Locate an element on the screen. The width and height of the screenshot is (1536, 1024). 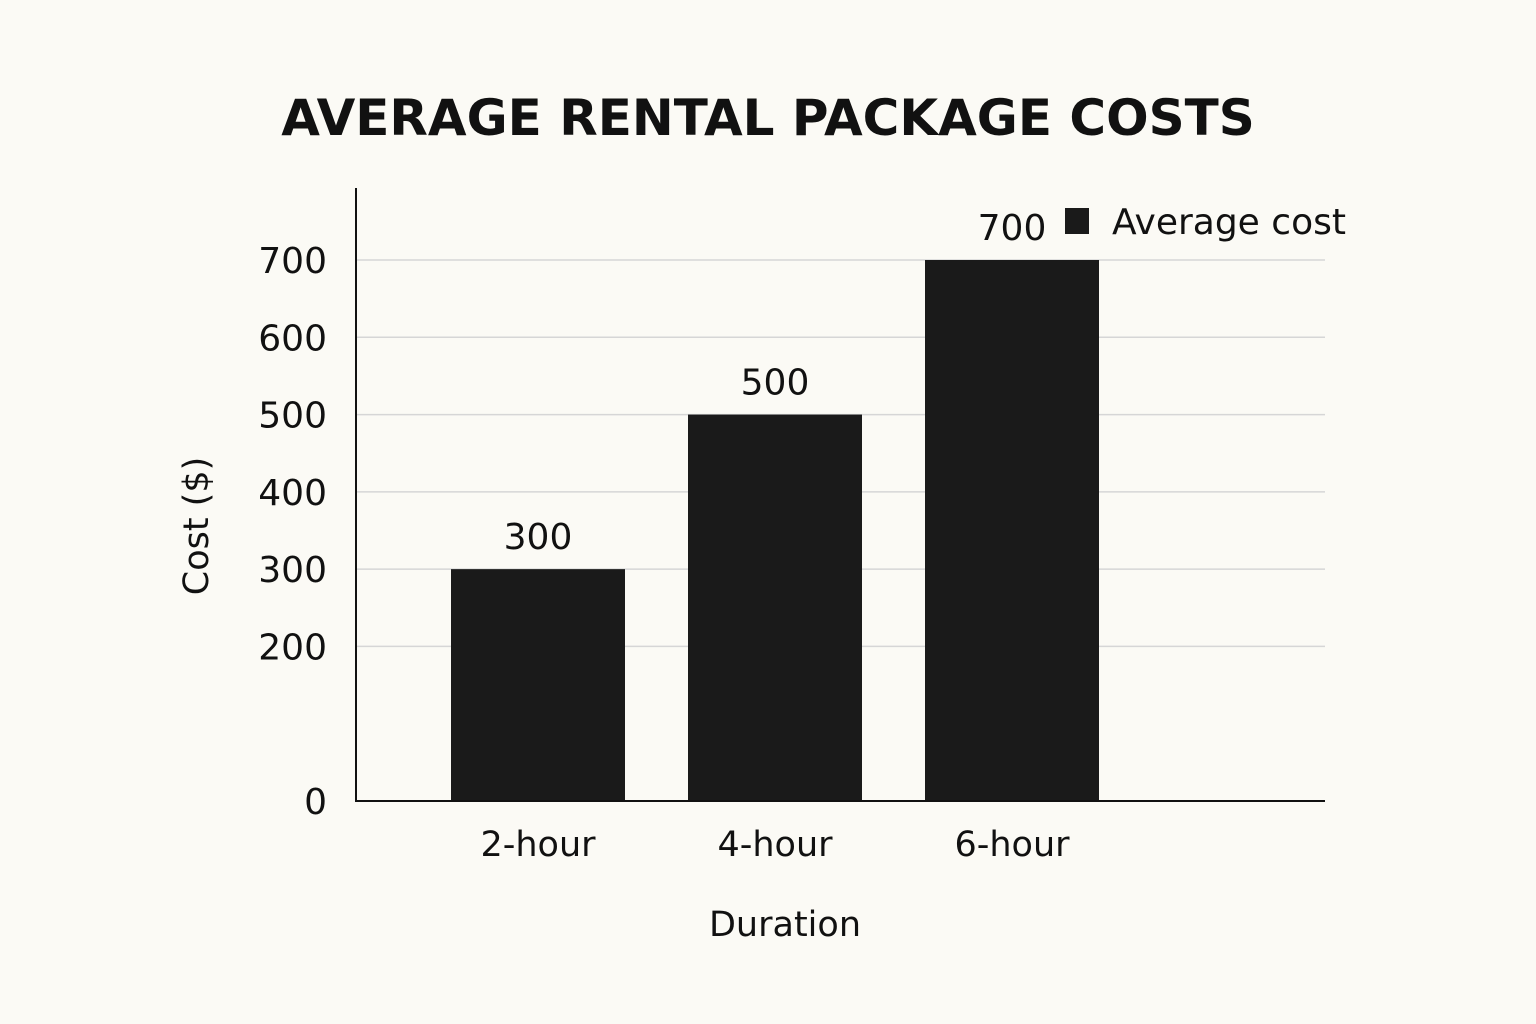
bar-6-hour is located at coordinates (1012, 530).